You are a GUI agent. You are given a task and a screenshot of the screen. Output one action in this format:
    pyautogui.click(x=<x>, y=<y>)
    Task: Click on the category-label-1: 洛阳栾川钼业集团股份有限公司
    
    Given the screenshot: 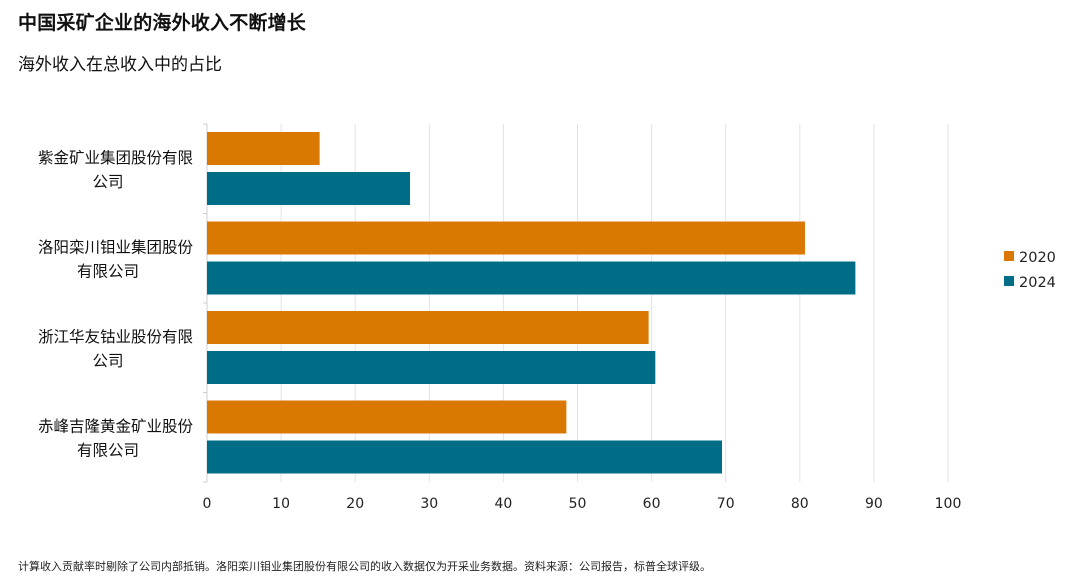 What is the action you would take?
    pyautogui.click(x=116, y=259)
    